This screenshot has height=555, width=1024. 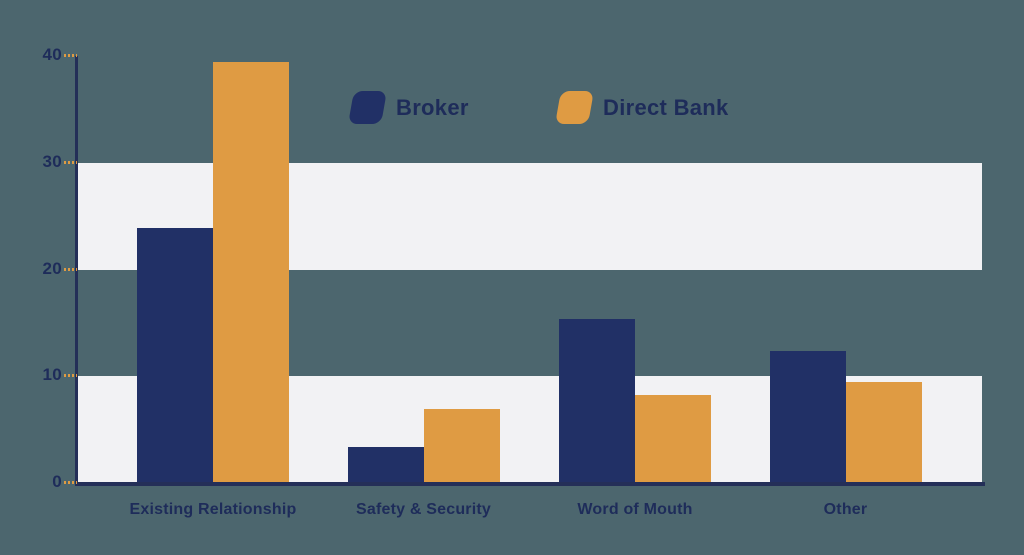 What do you see at coordinates (635, 509) in the screenshot?
I see `x-category-label-word-of-mouth: Word of Mouth` at bounding box center [635, 509].